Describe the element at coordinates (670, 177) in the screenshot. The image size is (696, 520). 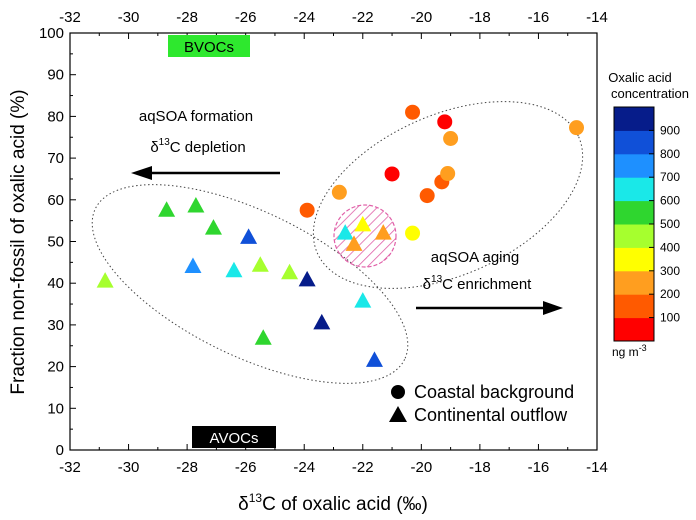
I see `colorbar-tick-label: 700` at that location.